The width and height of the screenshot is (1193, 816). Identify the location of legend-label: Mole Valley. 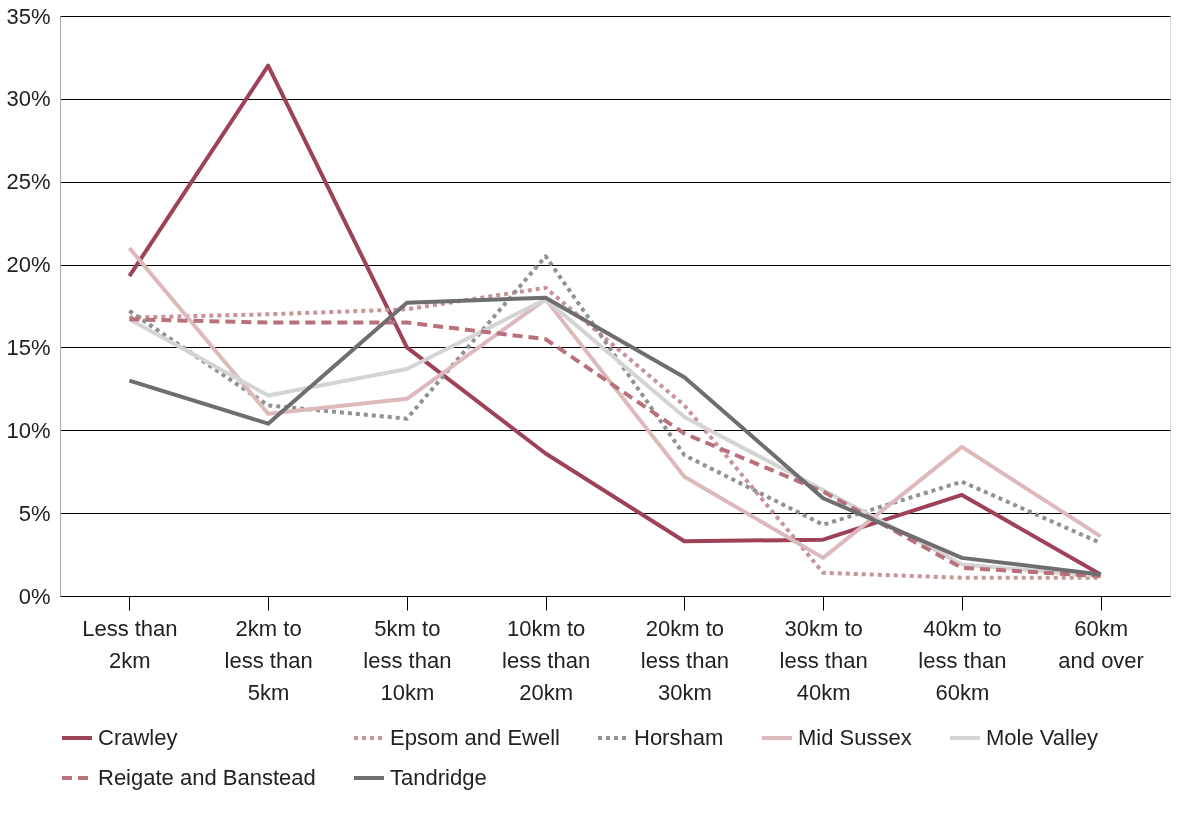
(1042, 737).